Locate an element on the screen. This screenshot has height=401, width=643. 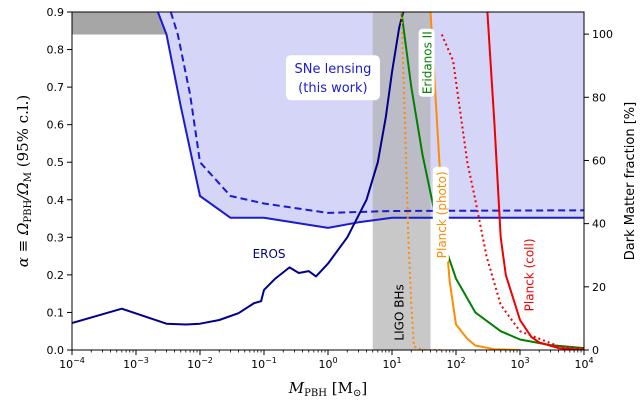
sne-label-box is located at coordinates (332, 78).